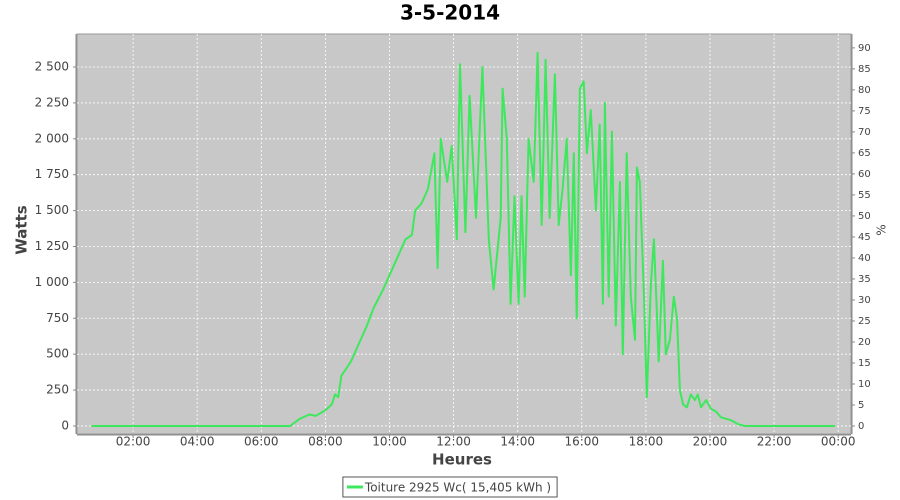  What do you see at coordinates (864, 69) in the screenshot?
I see `y2-tick-label: 85` at bounding box center [864, 69].